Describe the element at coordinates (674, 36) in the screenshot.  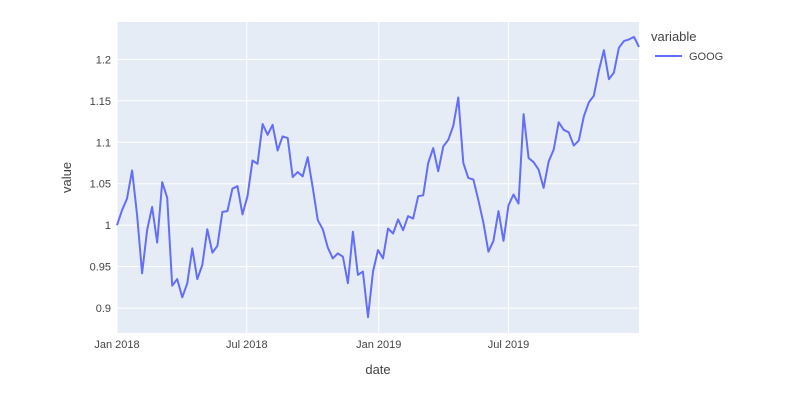
I see `legend-title: variable` at that location.